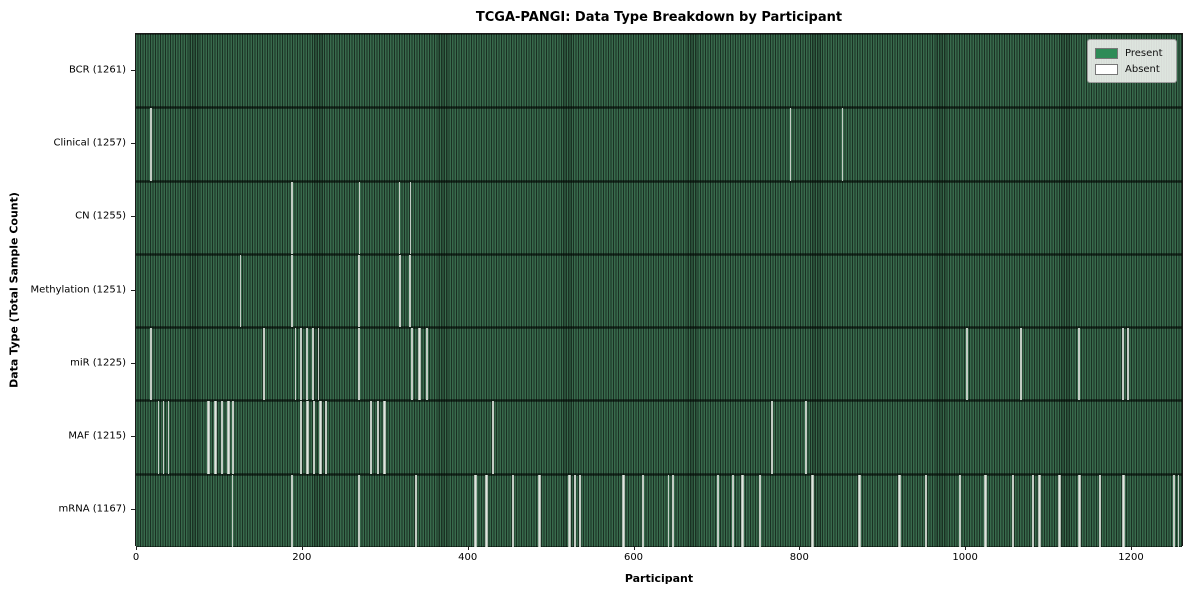 The height and width of the screenshot is (600, 1200). Describe the element at coordinates (1106, 53) in the screenshot. I see `present-swatch-icon` at that location.